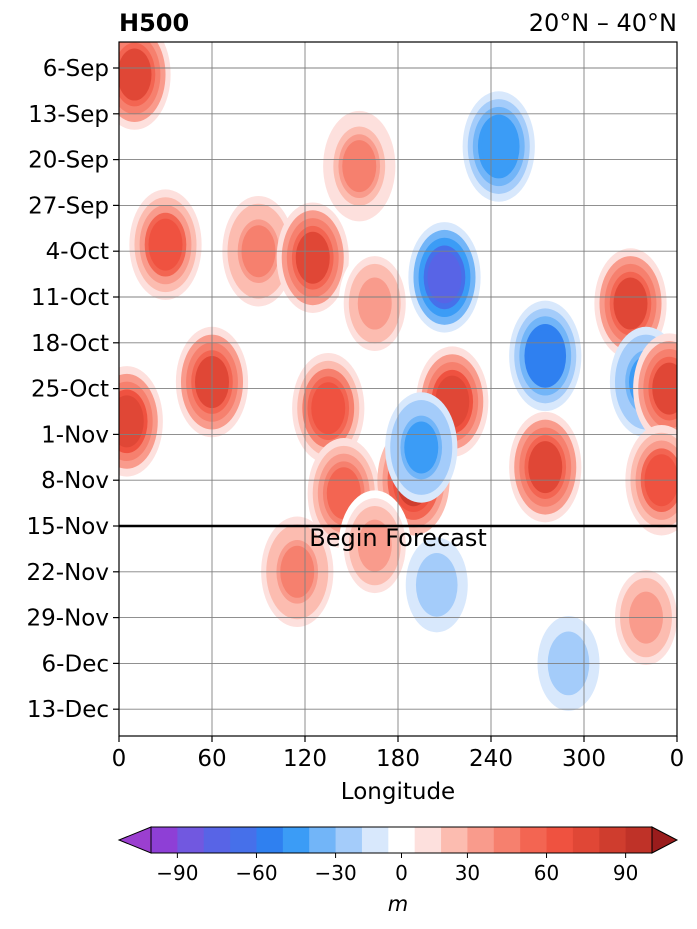 Image resolution: width=697 pixels, height=929 pixels. I want to click on colorbar-tick-label: −30, so click(335, 873).